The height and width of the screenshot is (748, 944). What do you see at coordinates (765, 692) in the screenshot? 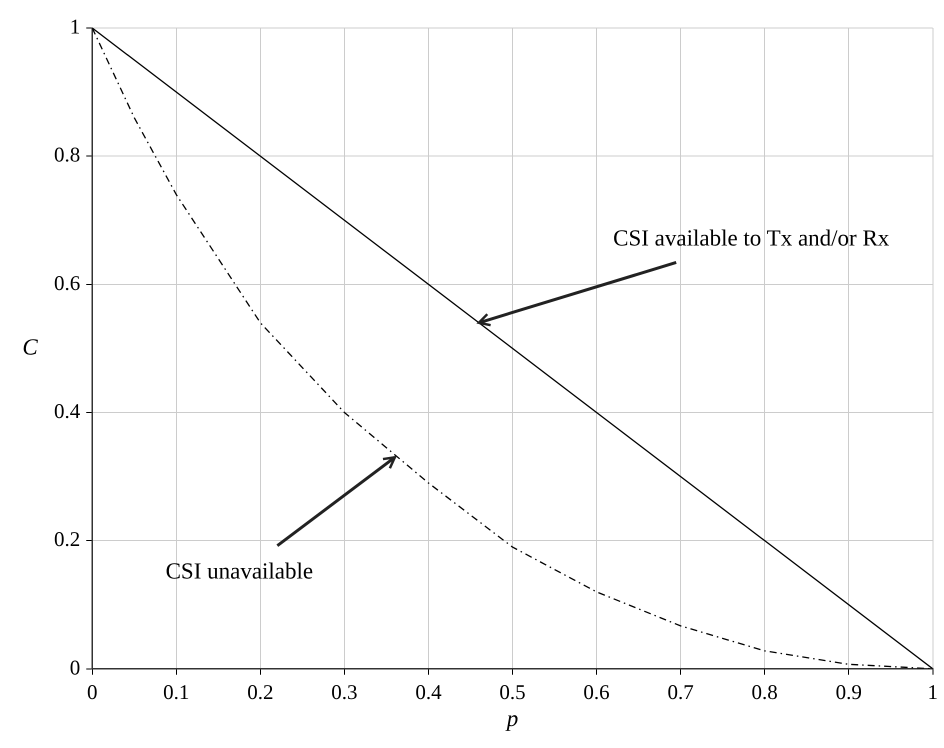
I see `x-tick-label: 0.8` at bounding box center [765, 692].